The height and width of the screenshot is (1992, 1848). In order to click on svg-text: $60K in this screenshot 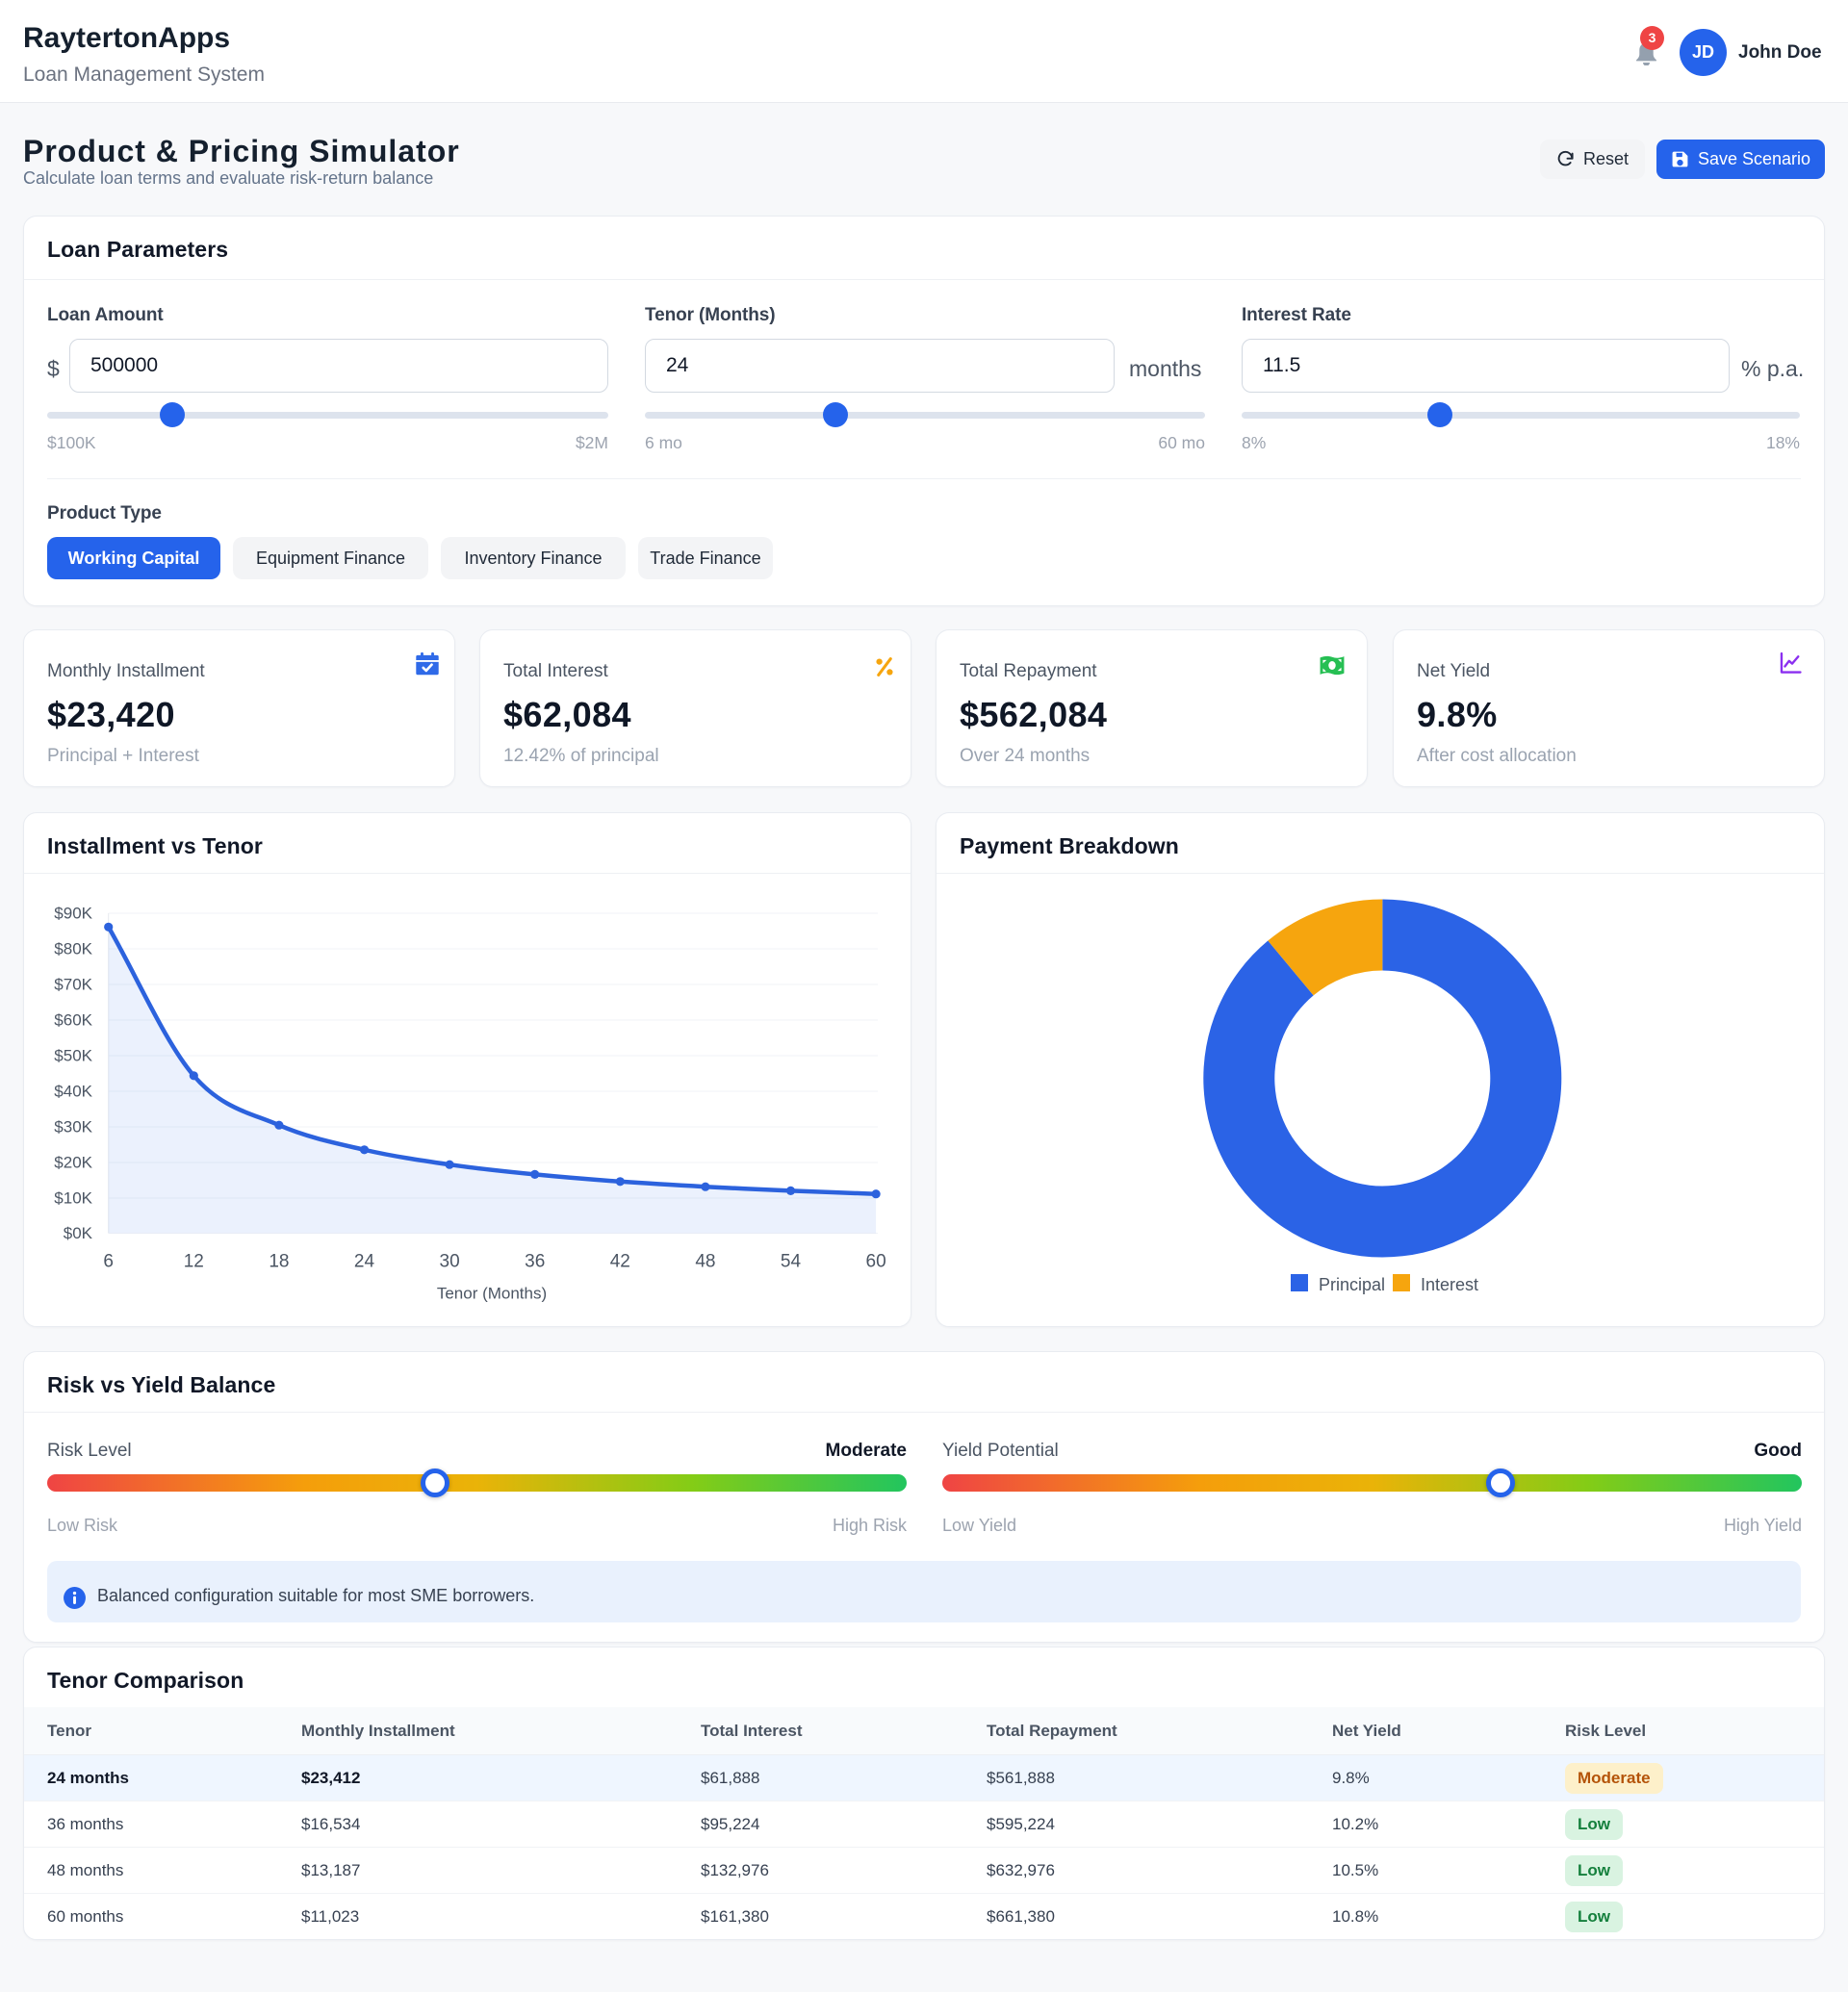, I will do `click(73, 1021)`.